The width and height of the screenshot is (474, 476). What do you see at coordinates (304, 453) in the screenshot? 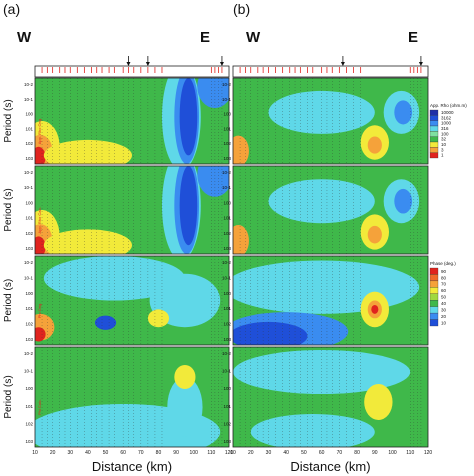
I see `x-tick-label: 50` at bounding box center [304, 453].